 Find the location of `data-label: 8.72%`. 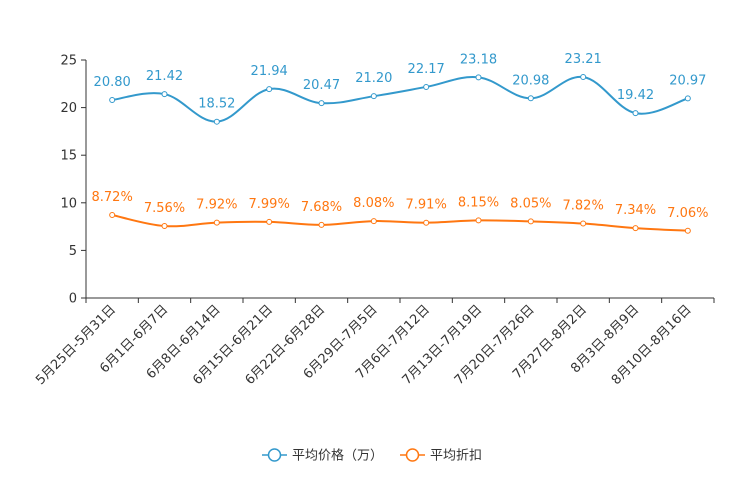

data-label: 8.72% is located at coordinates (112, 197).